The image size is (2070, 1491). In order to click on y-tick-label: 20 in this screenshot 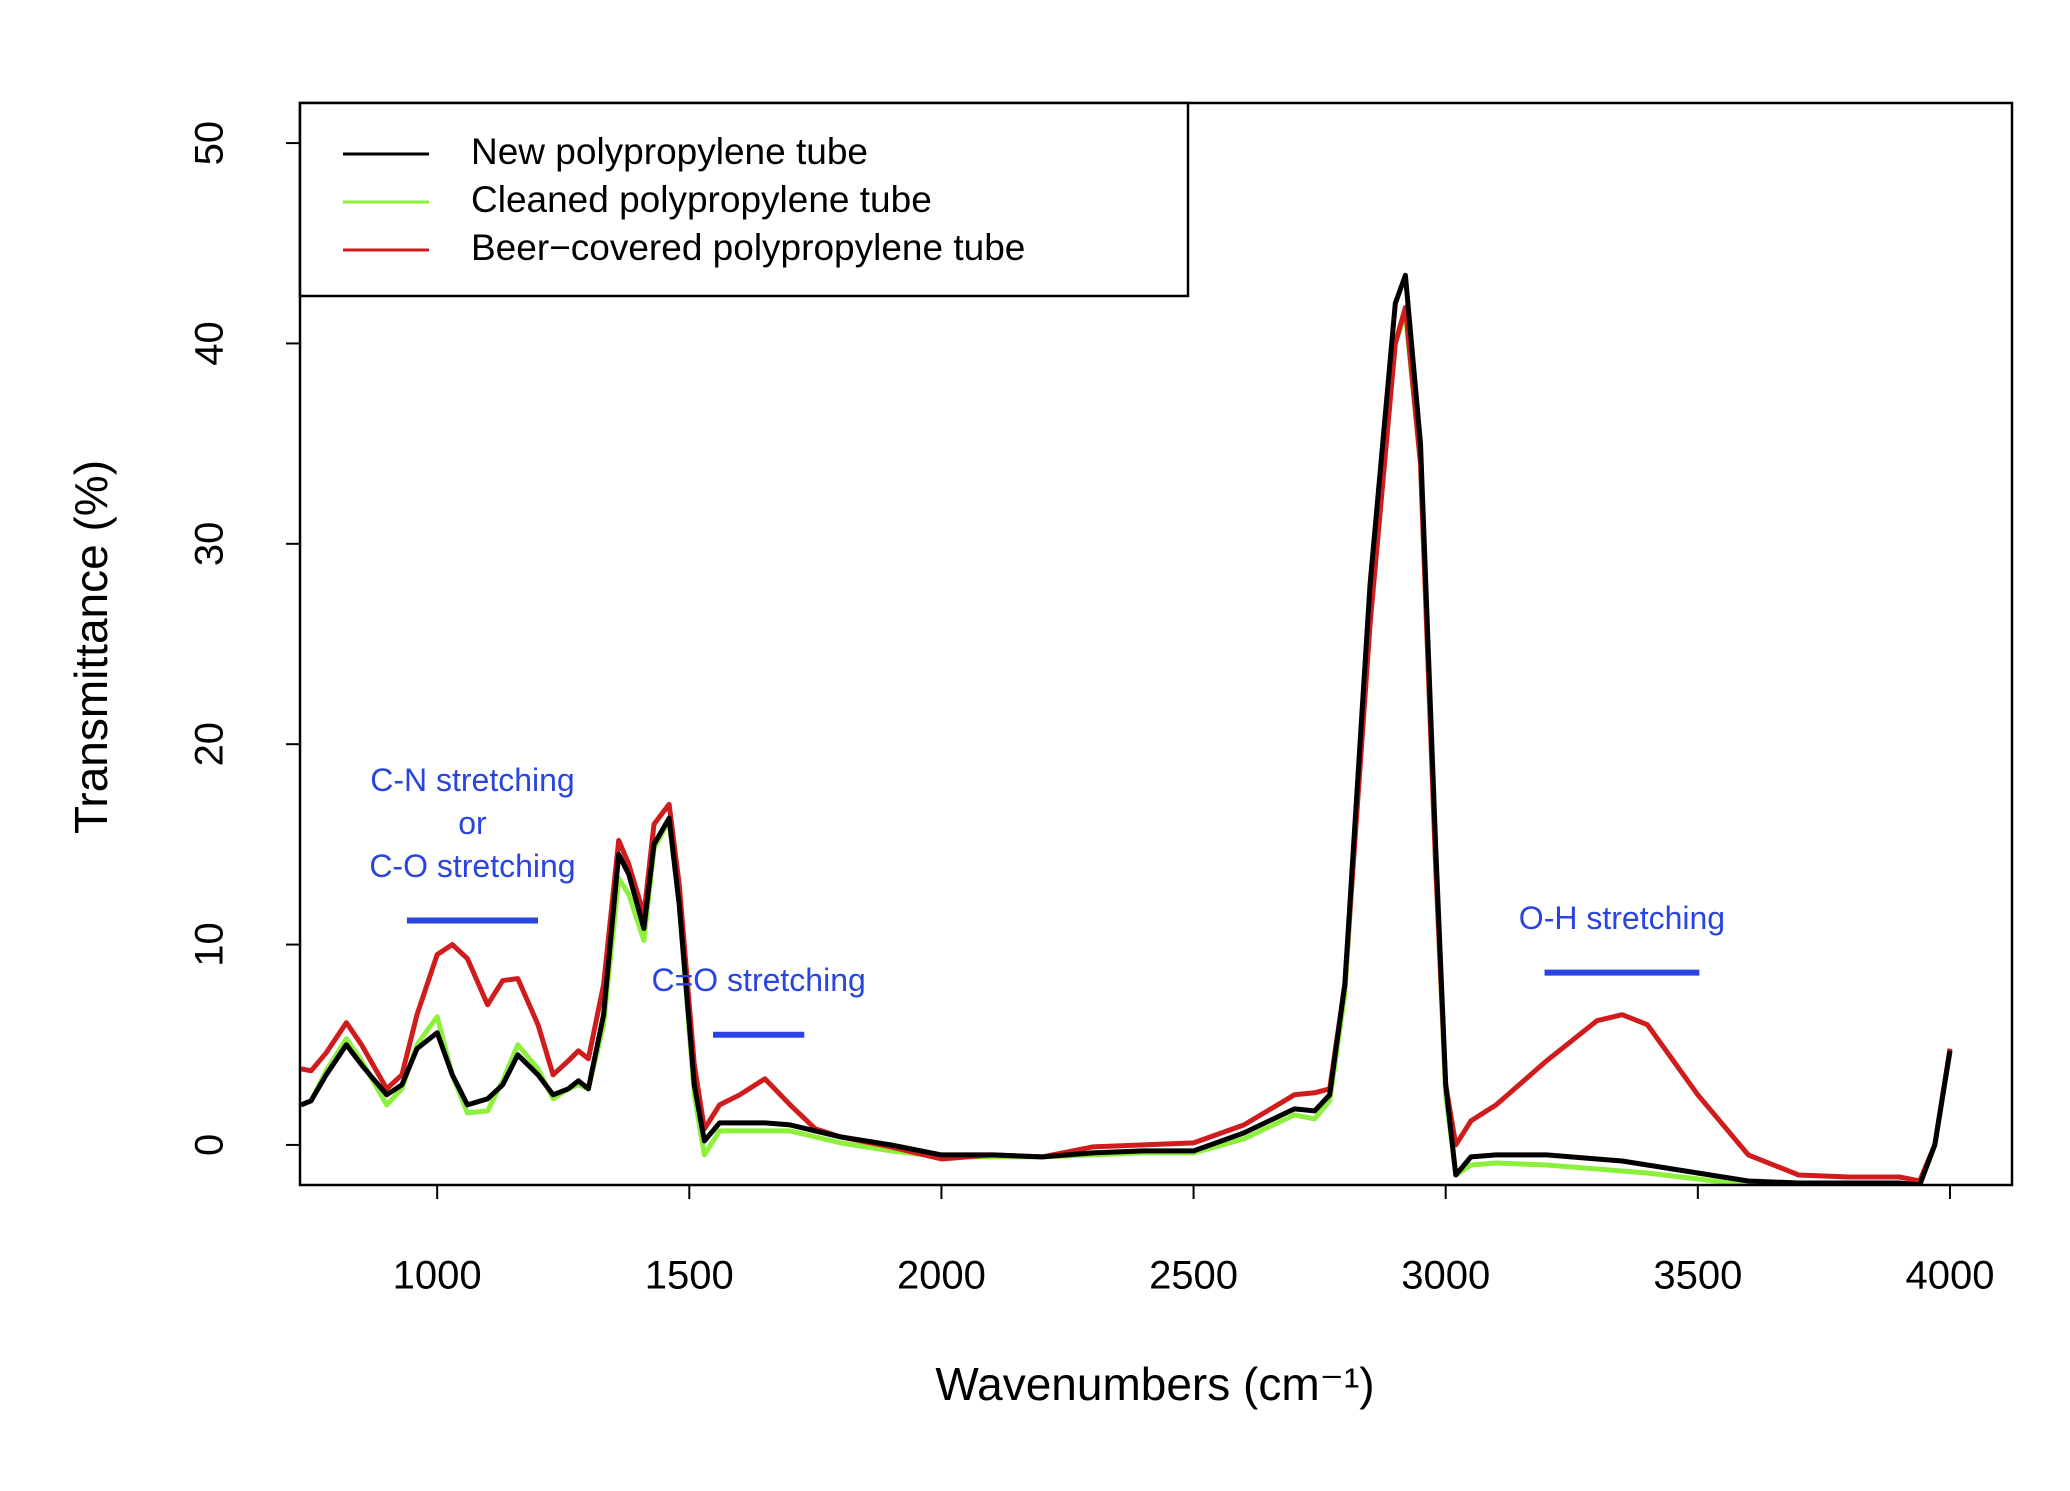, I will do `click(210, 744)`.